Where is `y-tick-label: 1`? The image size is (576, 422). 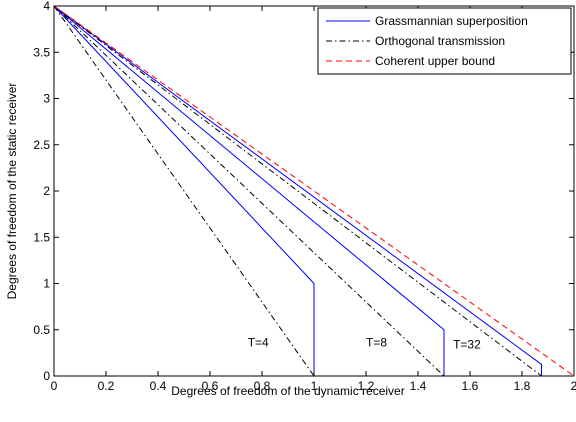
y-tick-label: 1 is located at coordinates (46, 284).